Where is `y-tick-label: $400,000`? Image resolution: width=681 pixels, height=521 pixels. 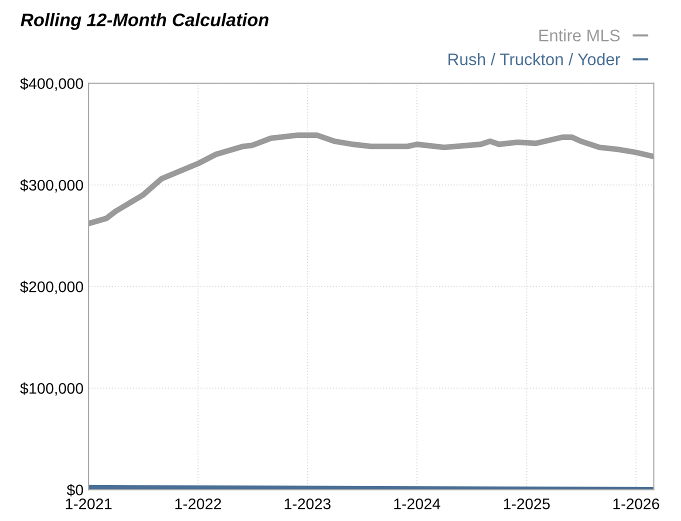
y-tick-label: $400,000 is located at coordinates (52, 84).